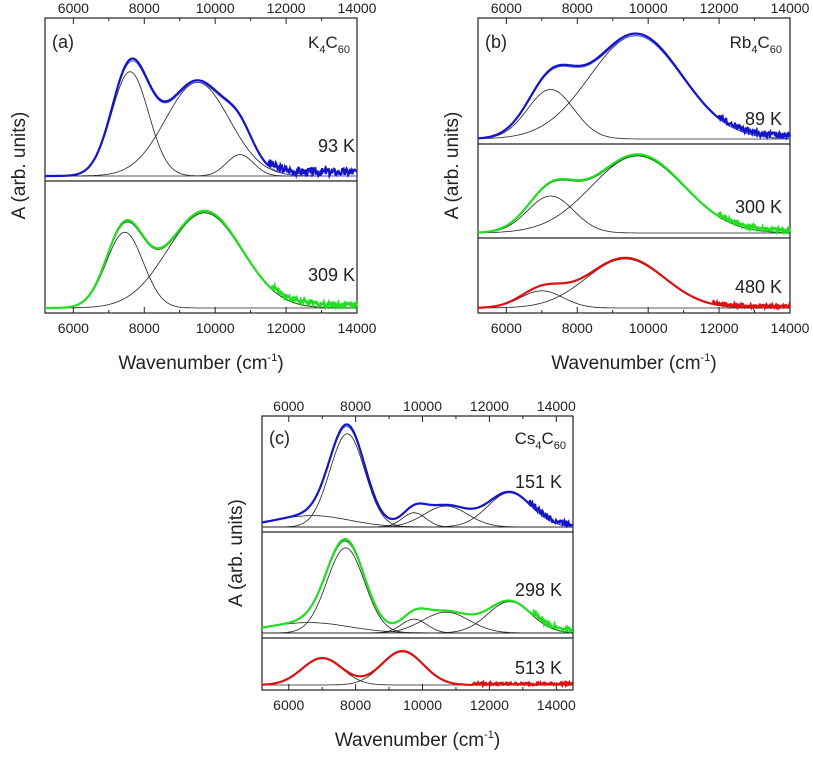 The image size is (813, 758). I want to click on series-93K: 93 K, so click(201, 118).